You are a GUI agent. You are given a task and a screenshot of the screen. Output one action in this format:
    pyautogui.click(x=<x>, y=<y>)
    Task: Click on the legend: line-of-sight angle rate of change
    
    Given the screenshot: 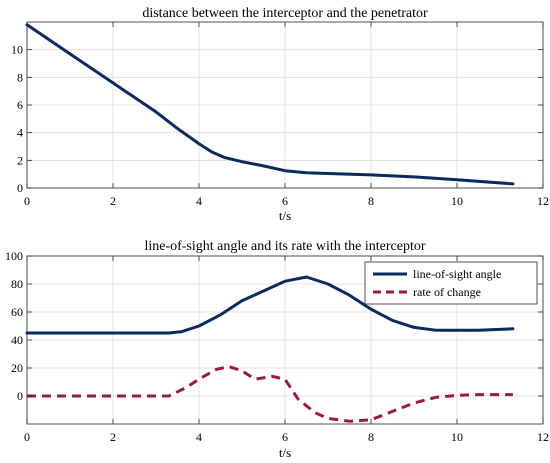 What is the action you would take?
    pyautogui.click(x=451, y=283)
    